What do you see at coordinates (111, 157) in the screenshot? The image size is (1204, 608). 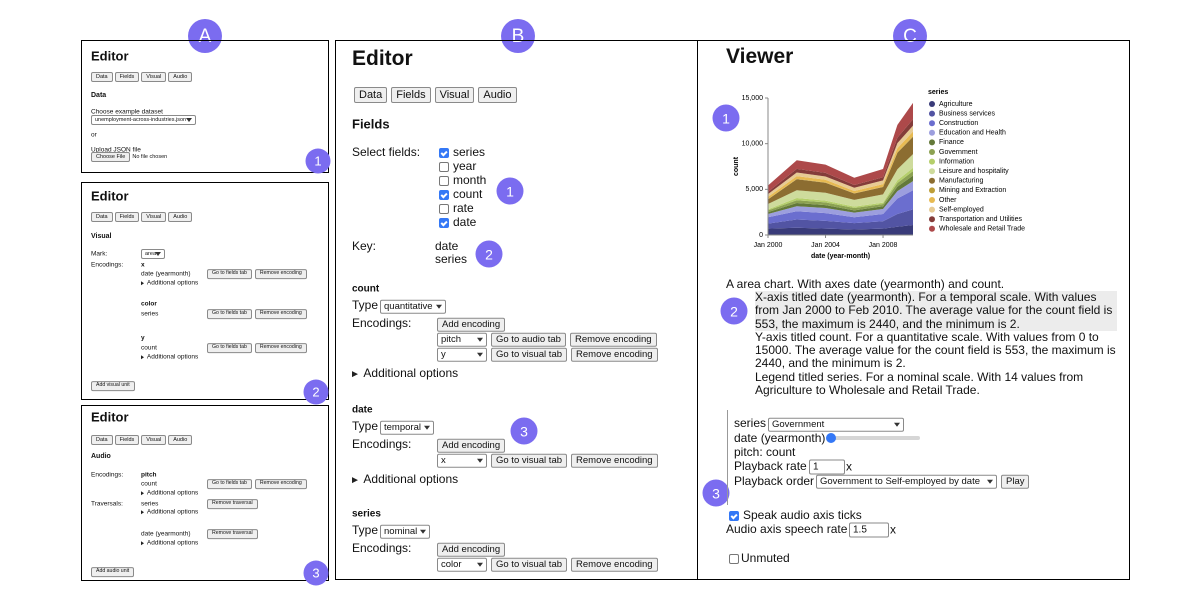 I see `button: Choose File` at bounding box center [111, 157].